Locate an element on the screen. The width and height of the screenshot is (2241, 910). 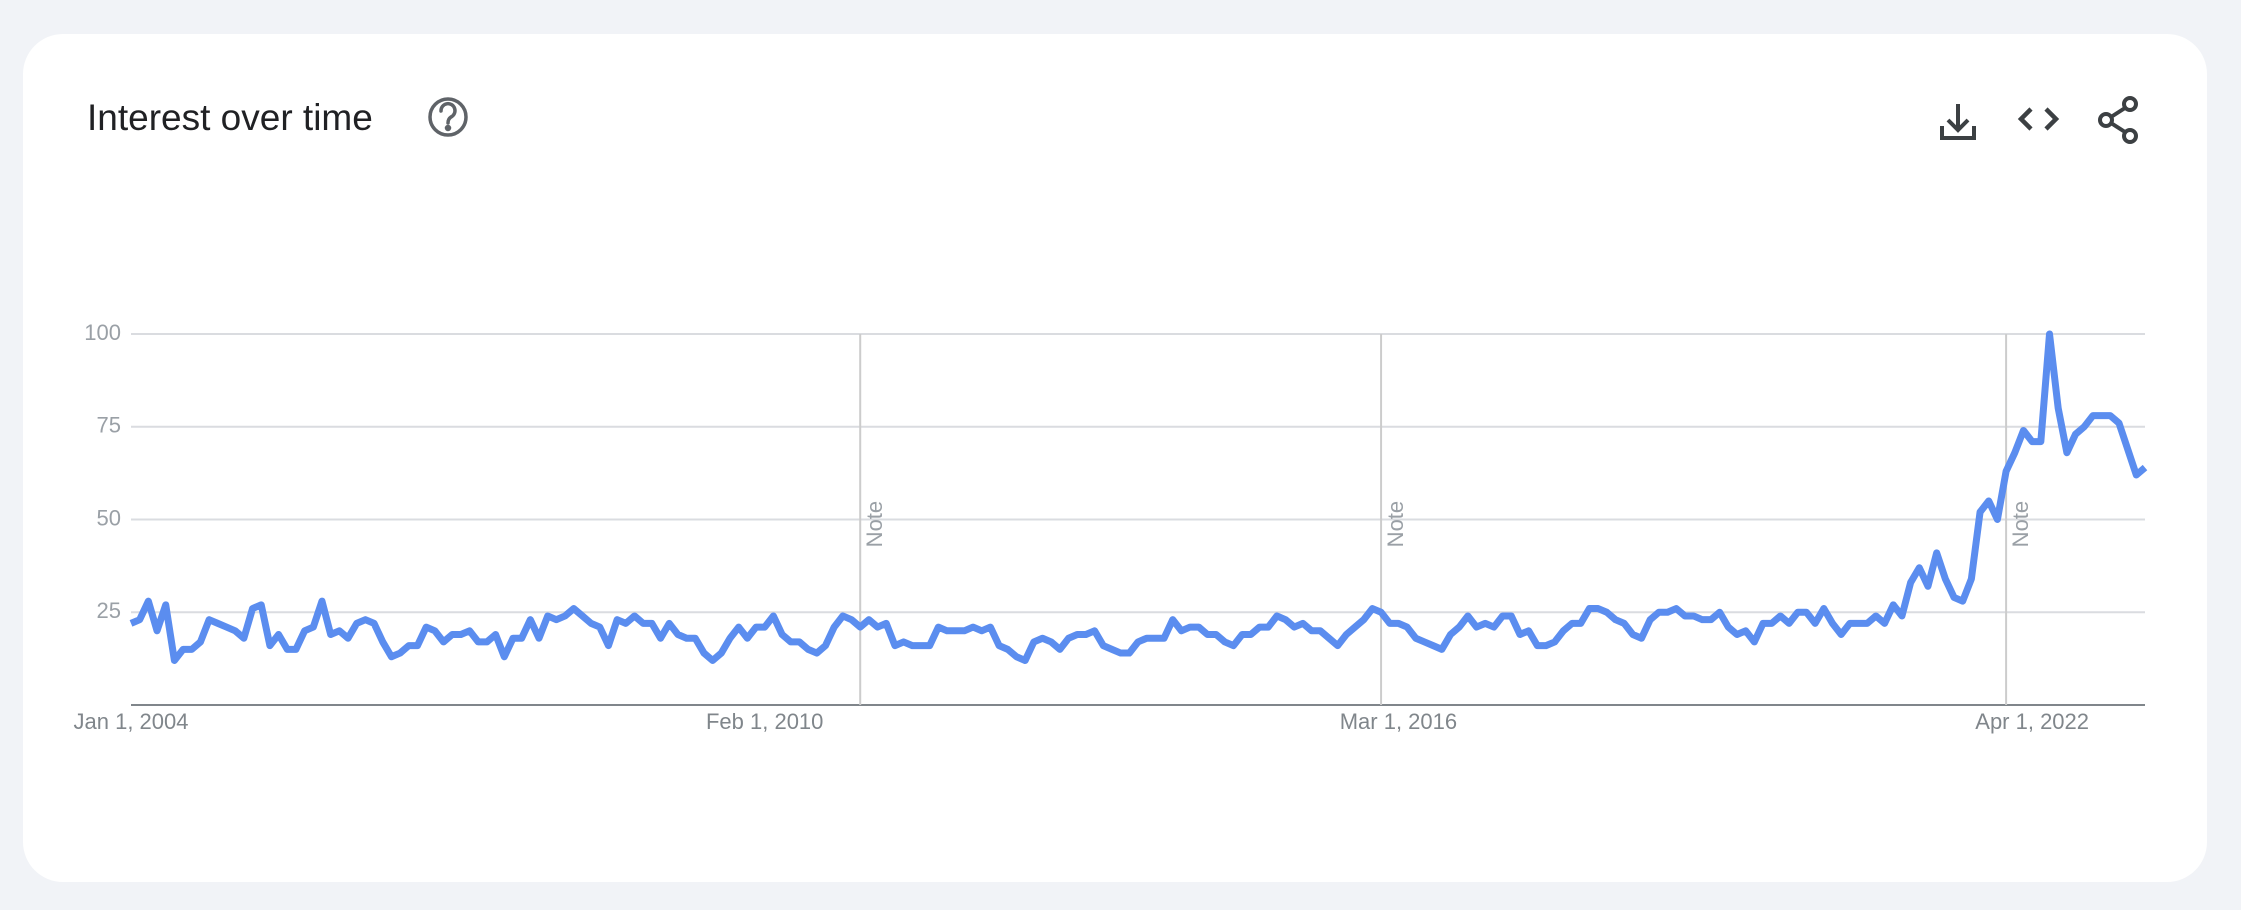
x-tick-label: Apr 1, 2022 is located at coordinates (2032, 721).